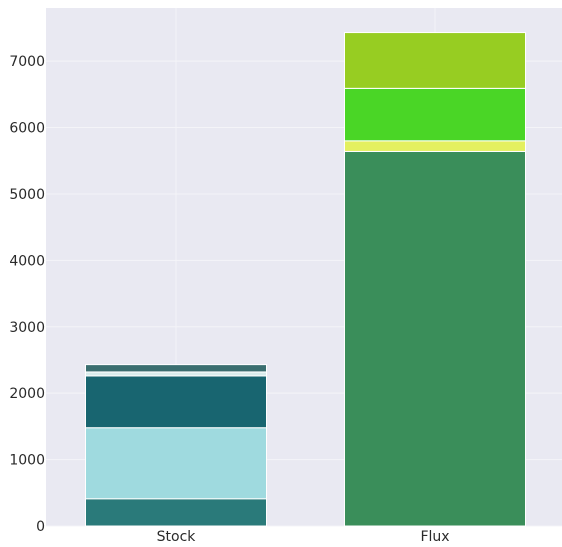 The height and width of the screenshot is (547, 562). What do you see at coordinates (27, 394) in the screenshot?
I see `y-tick-label: 2000` at bounding box center [27, 394].